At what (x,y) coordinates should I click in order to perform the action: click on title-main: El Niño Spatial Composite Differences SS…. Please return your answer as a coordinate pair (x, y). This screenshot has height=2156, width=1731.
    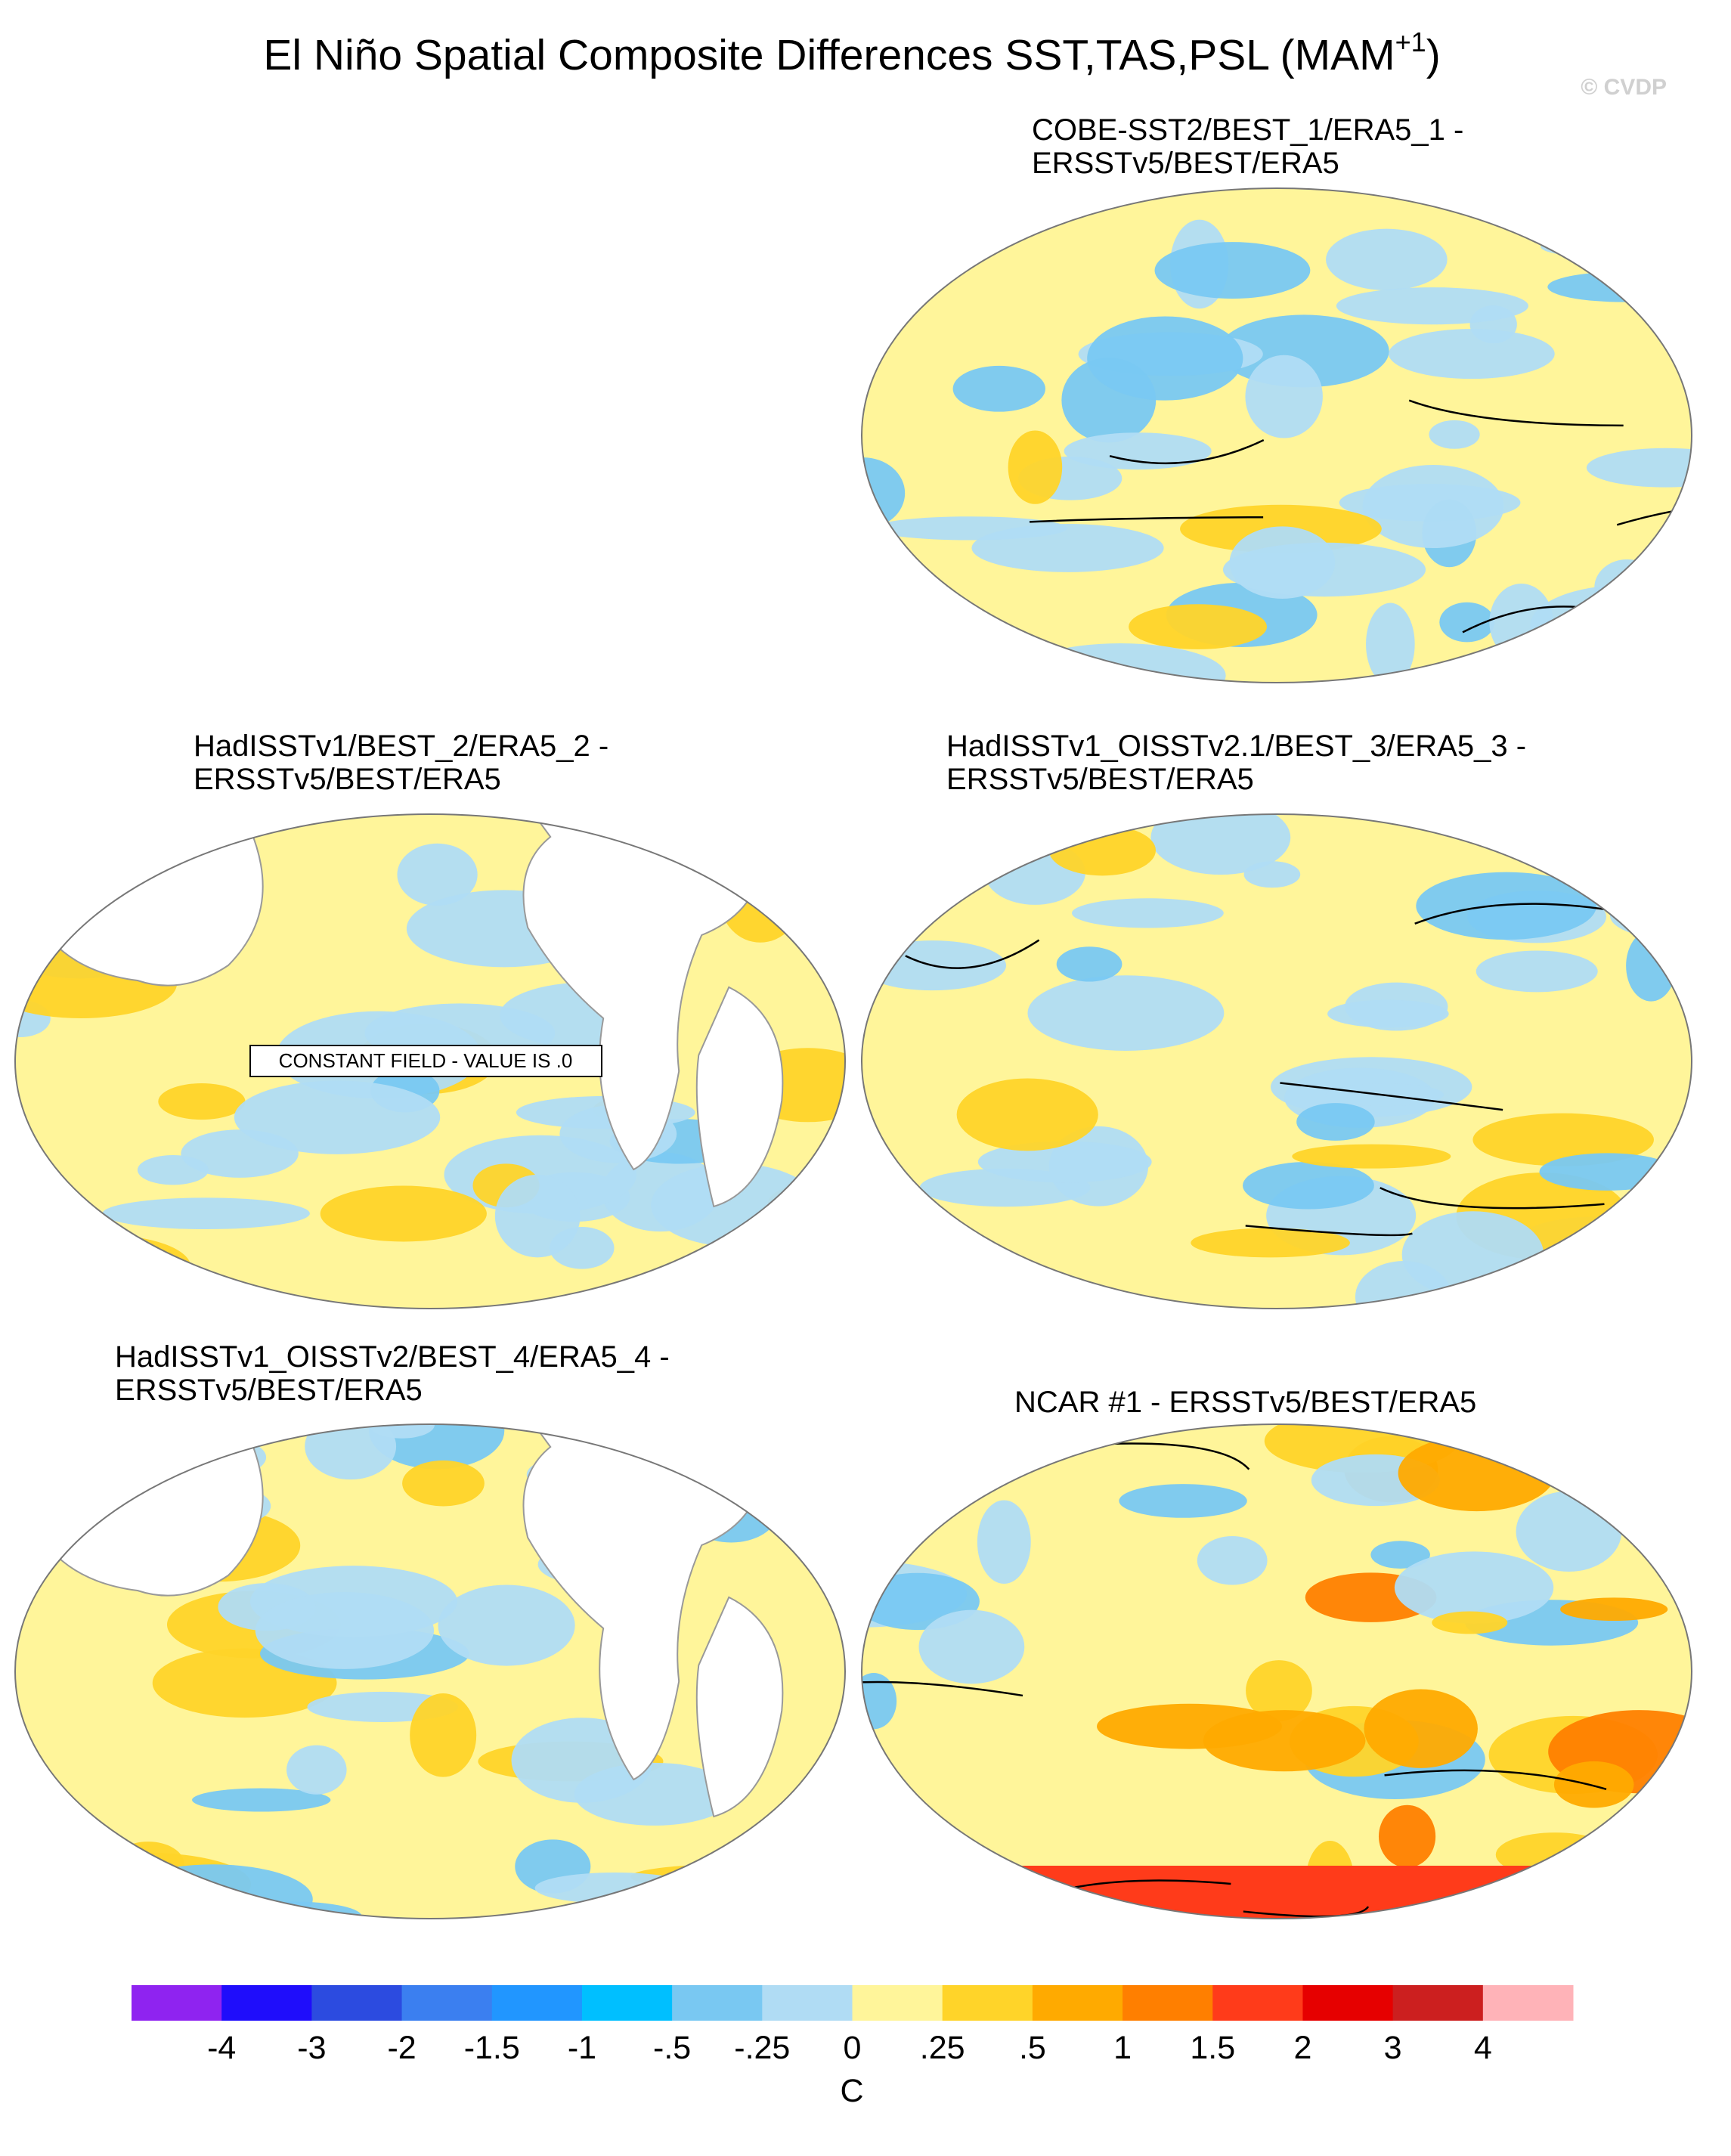
    Looking at the image, I should click on (829, 55).